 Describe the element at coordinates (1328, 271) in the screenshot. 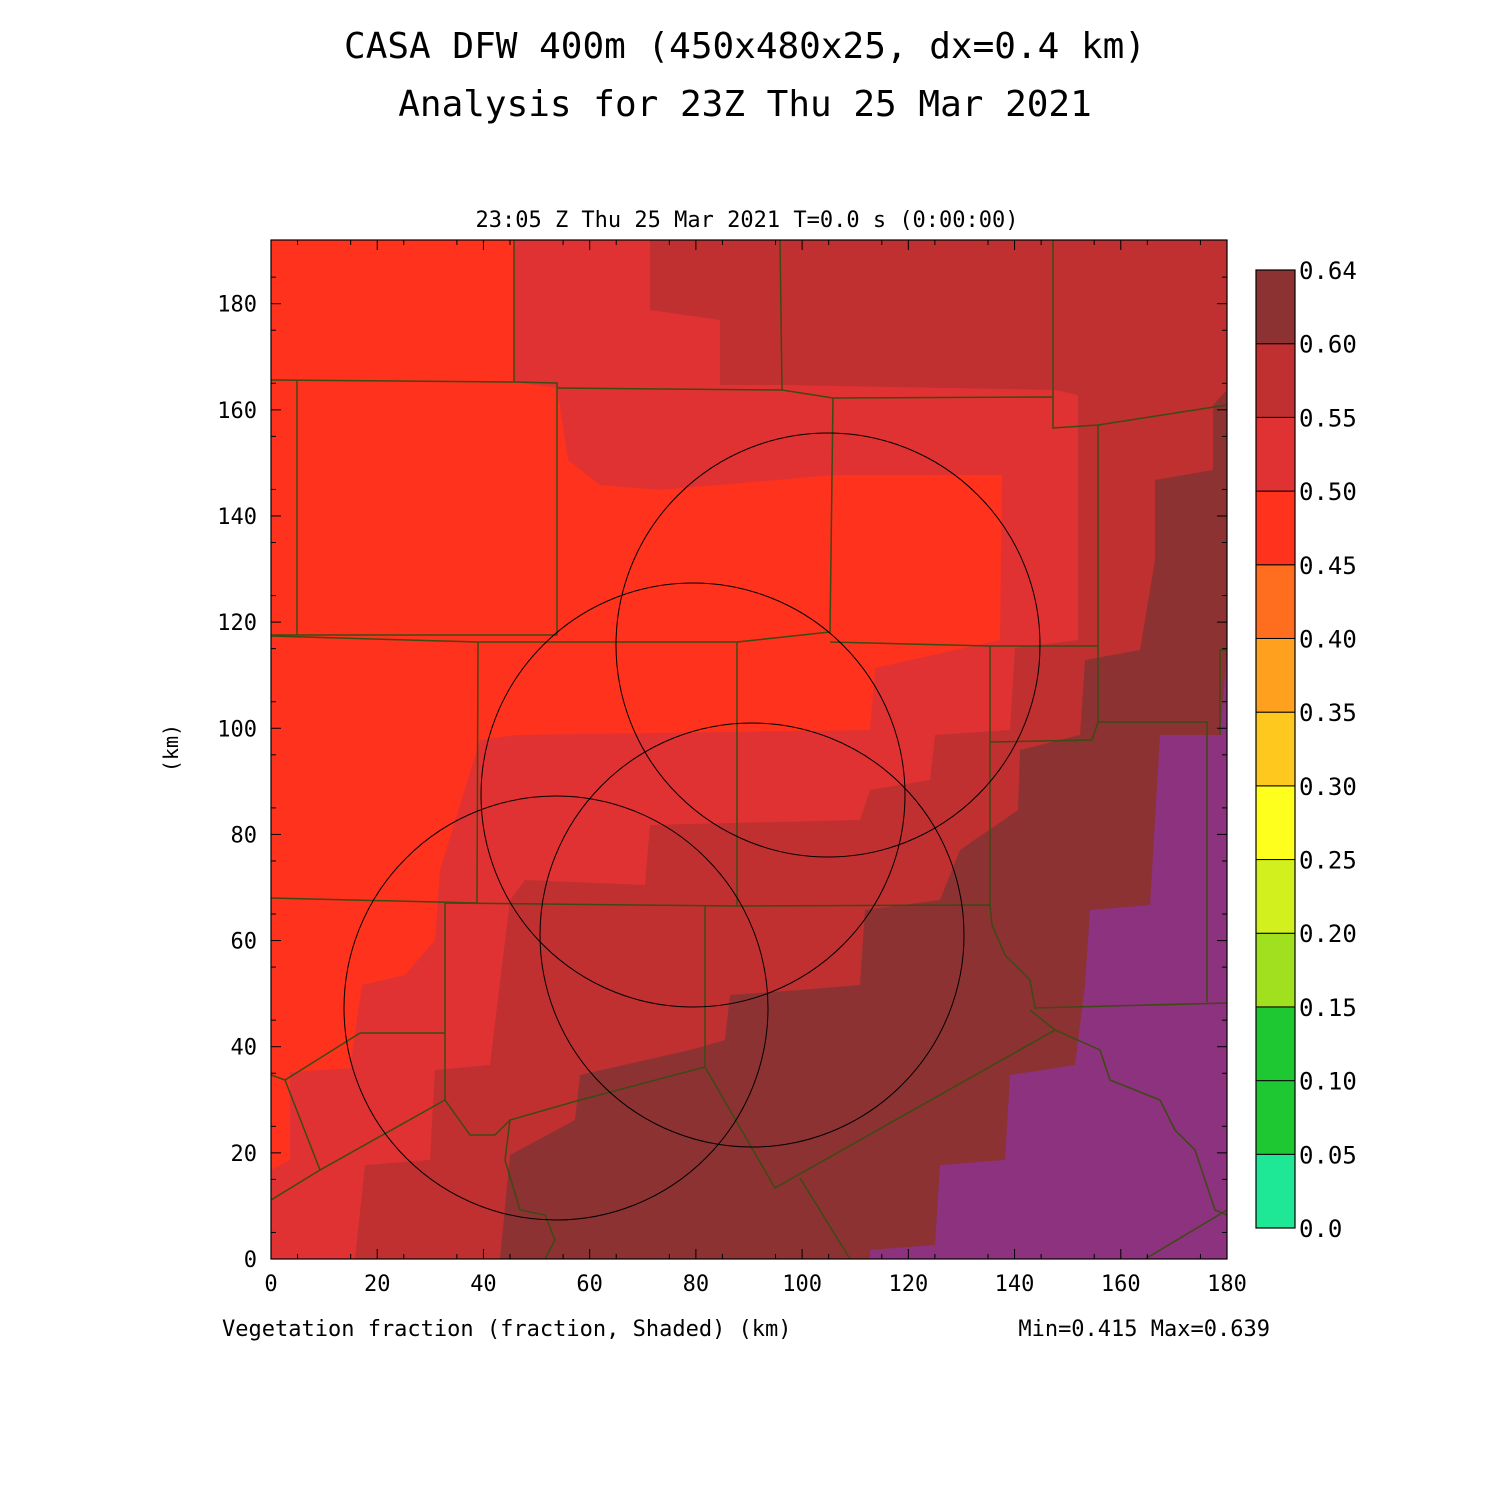

I see `colorbar-label: 0.64` at that location.